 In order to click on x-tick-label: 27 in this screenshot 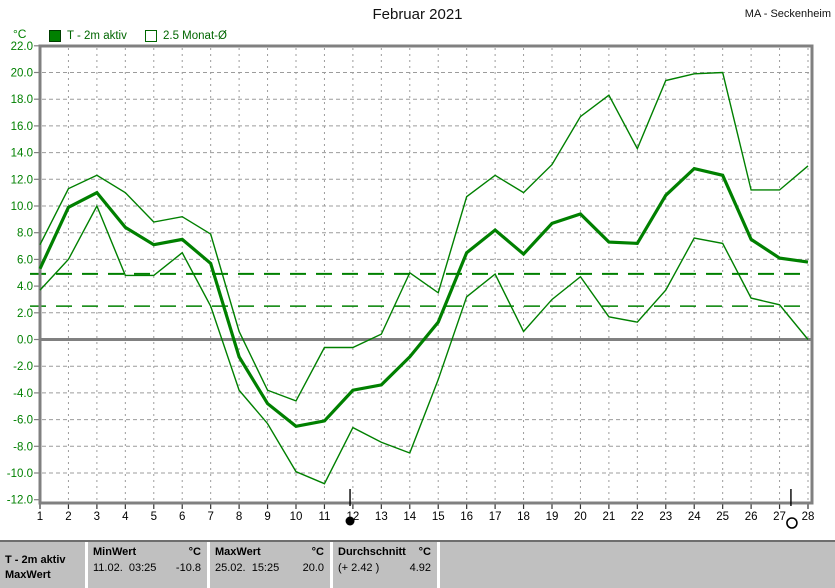, I will do `click(779, 517)`.